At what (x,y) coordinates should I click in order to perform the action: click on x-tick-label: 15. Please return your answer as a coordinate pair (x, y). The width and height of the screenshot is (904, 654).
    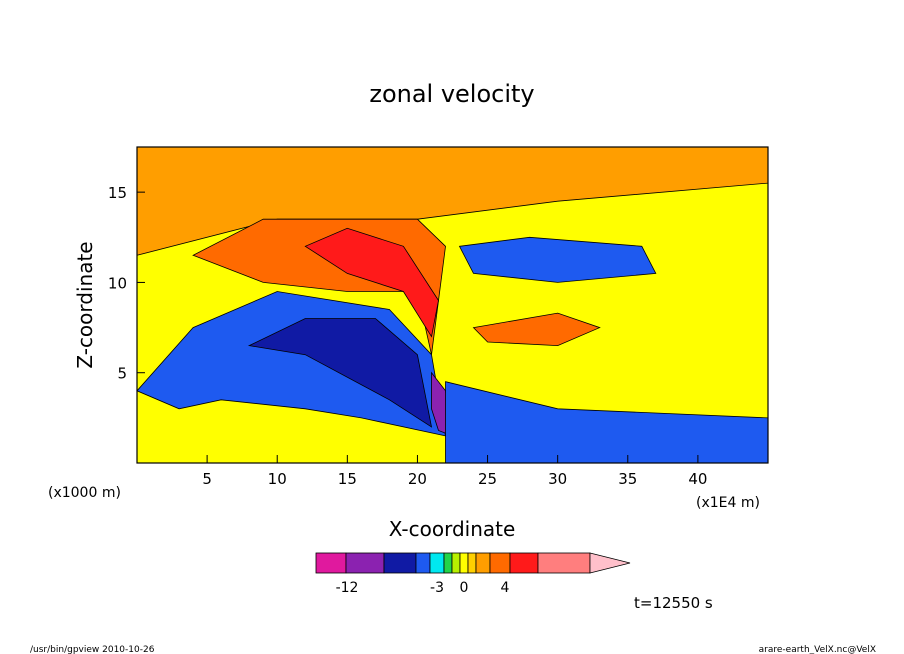
    Looking at the image, I should click on (347, 479).